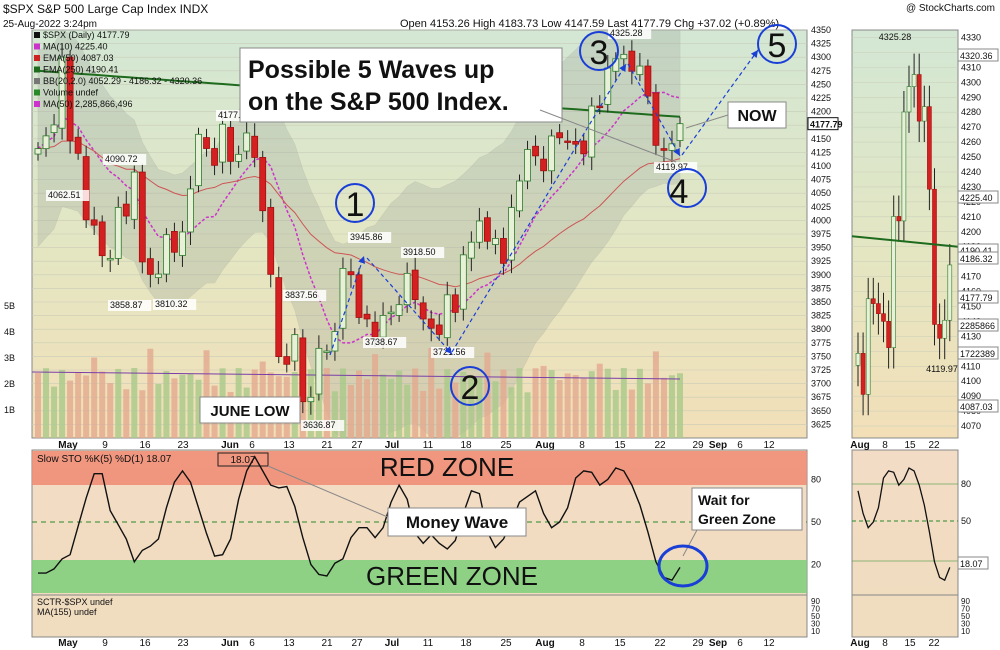 The height and width of the screenshot is (650, 1000). Describe the element at coordinates (971, 306) in the screenshot. I see `mini-price-tick: 4150` at that location.